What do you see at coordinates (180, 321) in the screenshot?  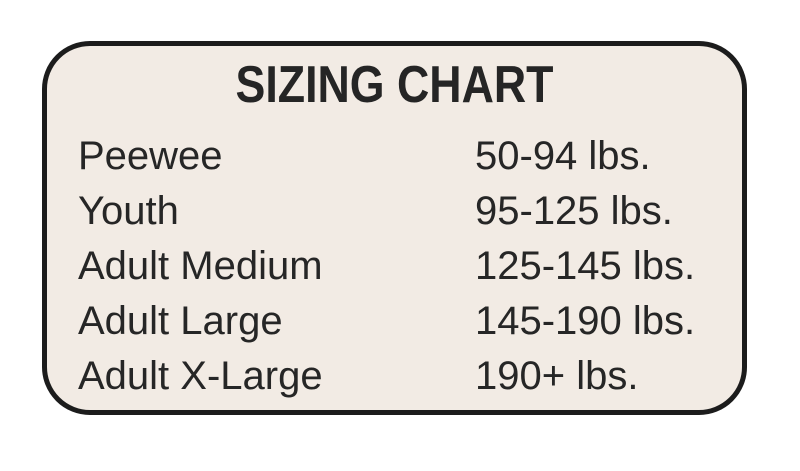 I see `size-label: Adult Large` at bounding box center [180, 321].